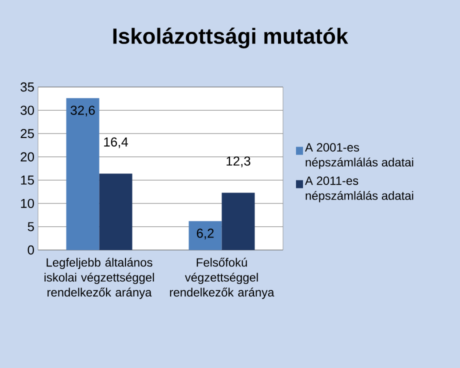  Describe the element at coordinates (27, 87) in the screenshot. I see `y-tick-label: 35` at that location.